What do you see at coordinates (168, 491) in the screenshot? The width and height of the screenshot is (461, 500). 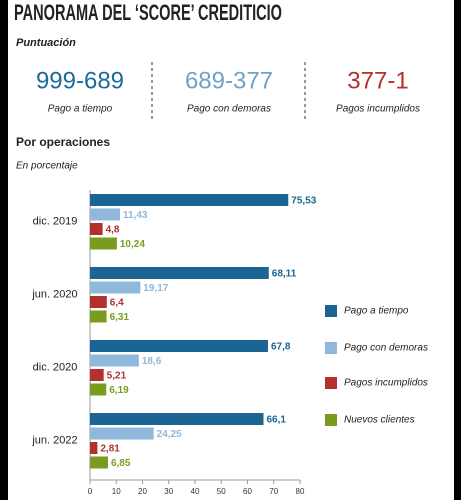 I see `x-tick-label: 30` at bounding box center [168, 491].